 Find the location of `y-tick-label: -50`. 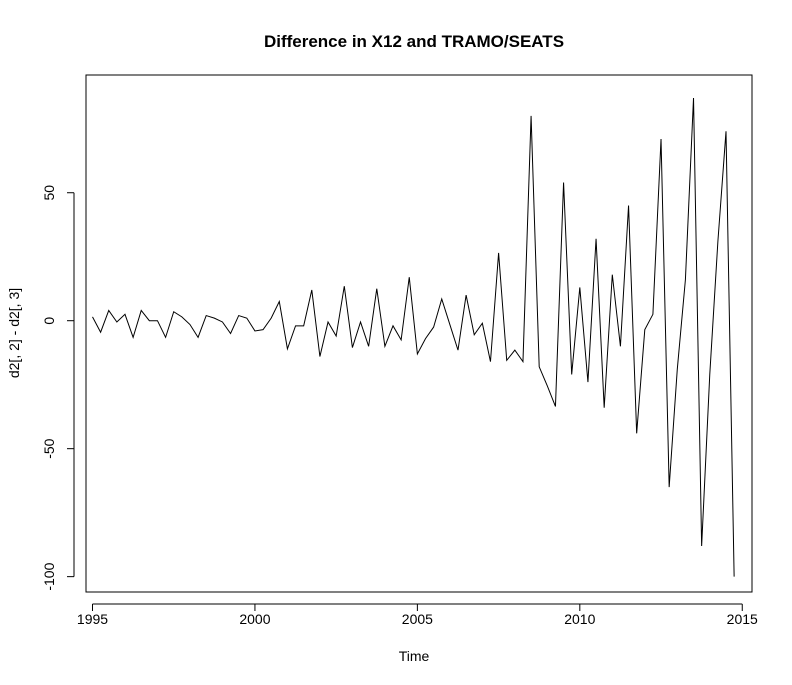

y-tick-label: -50 is located at coordinates (49, 448).